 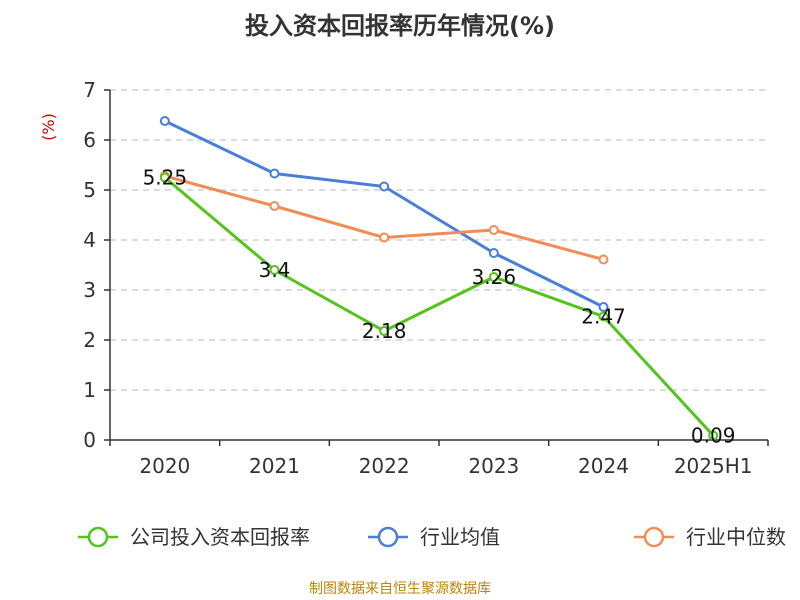 What do you see at coordinates (89, 140) in the screenshot?
I see `y-tick-label: 6` at bounding box center [89, 140].